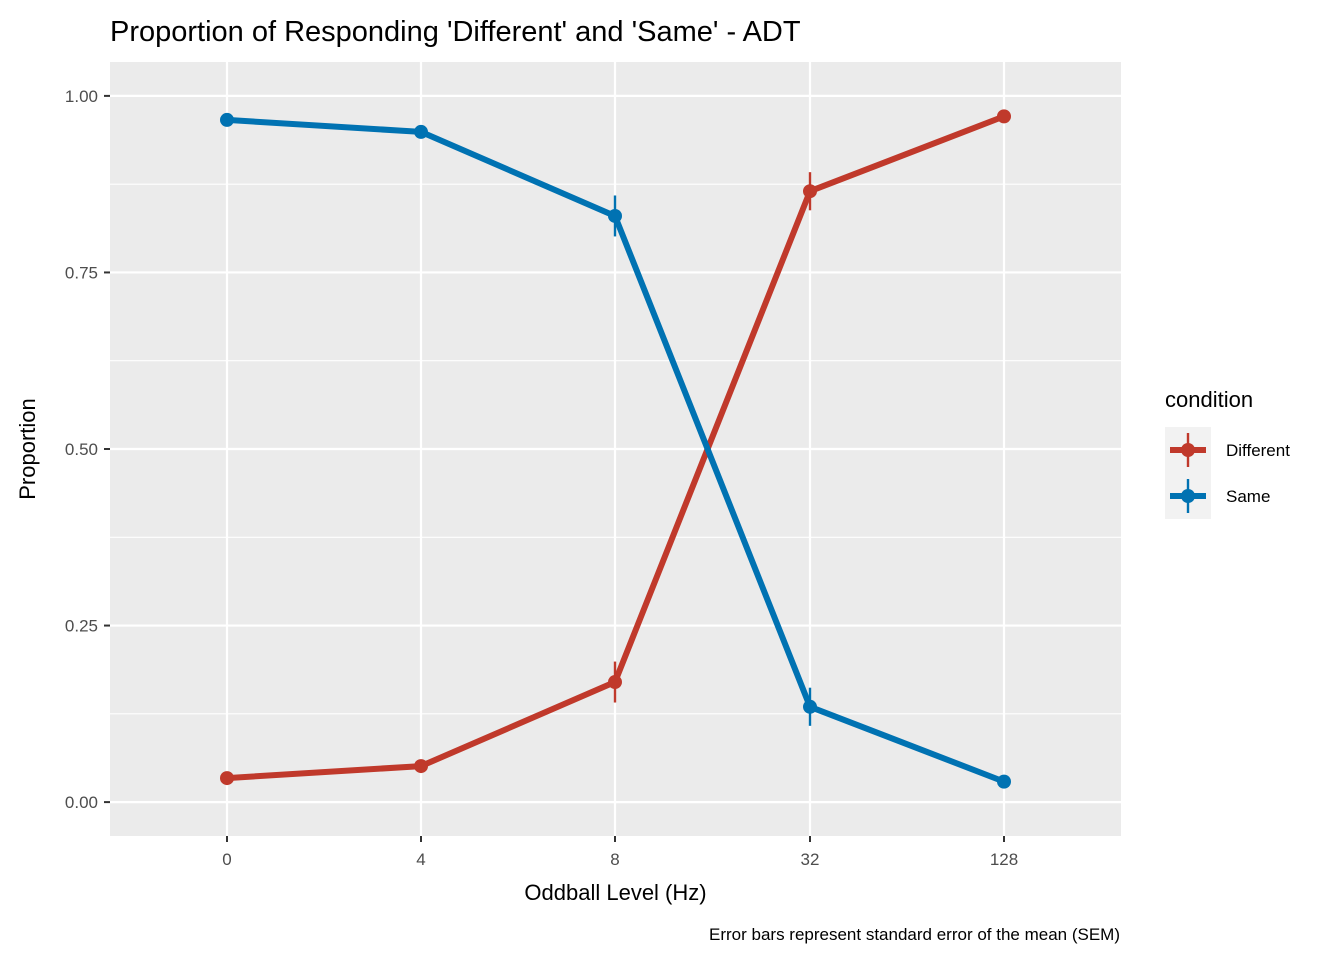 The height and width of the screenshot is (960, 1344). I want to click on y-tick-label: 0.75, so click(81, 272).